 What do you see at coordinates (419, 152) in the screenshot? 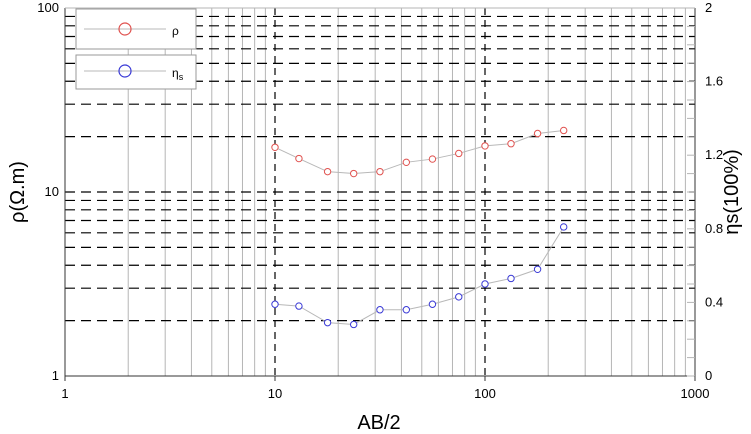
I see `rho-series-line` at bounding box center [419, 152].